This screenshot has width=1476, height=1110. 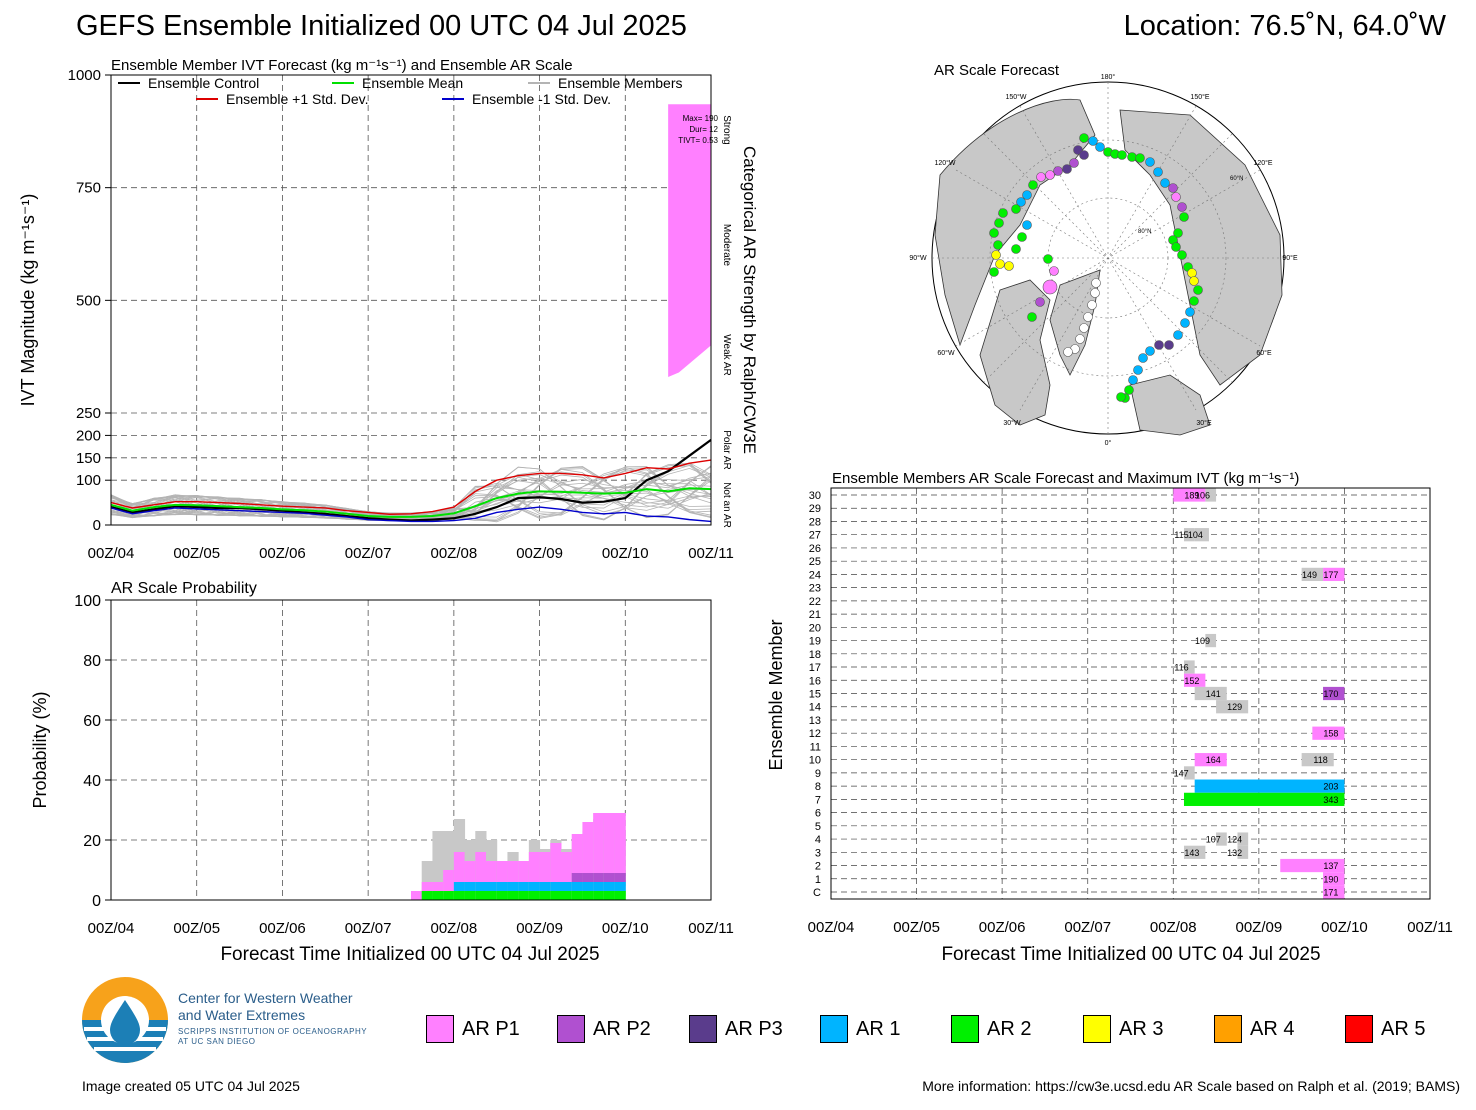 What do you see at coordinates (1087, 927) in the screenshot?
I see `members-x-tick-label: 00Z/07` at bounding box center [1087, 927].